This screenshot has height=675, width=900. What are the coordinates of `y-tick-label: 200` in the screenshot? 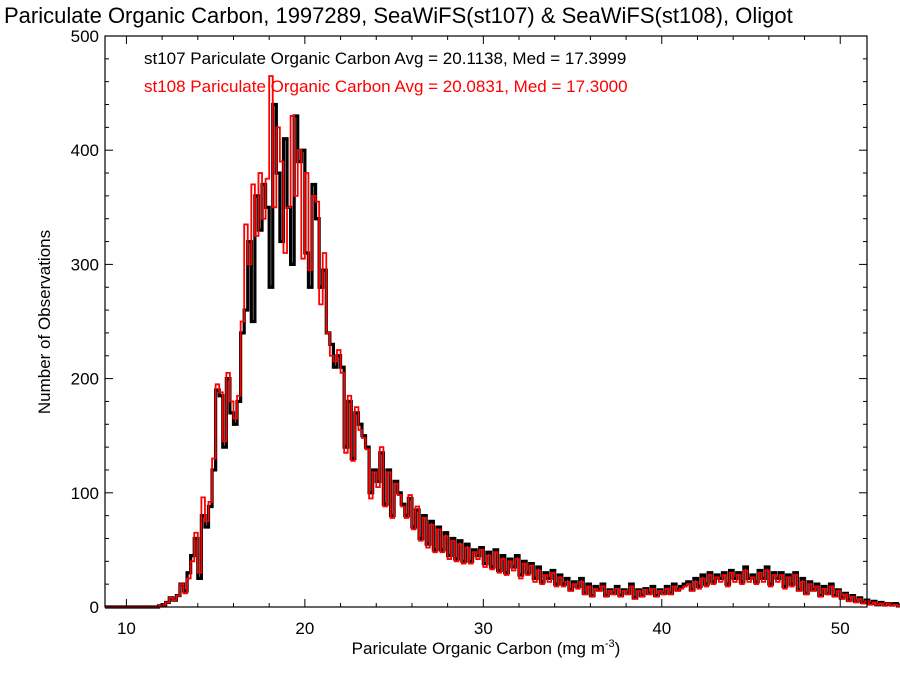 It's located at (85, 379).